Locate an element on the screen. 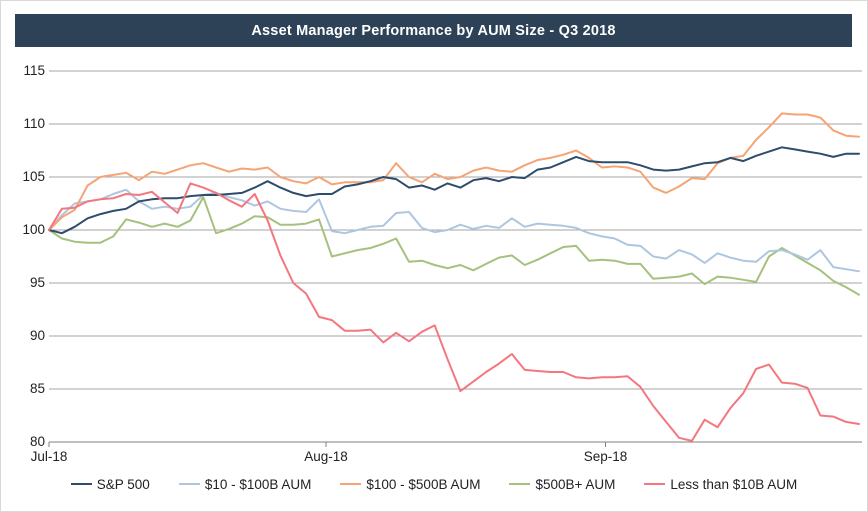  x-tick-label: Jul-18 is located at coordinates (49, 456).